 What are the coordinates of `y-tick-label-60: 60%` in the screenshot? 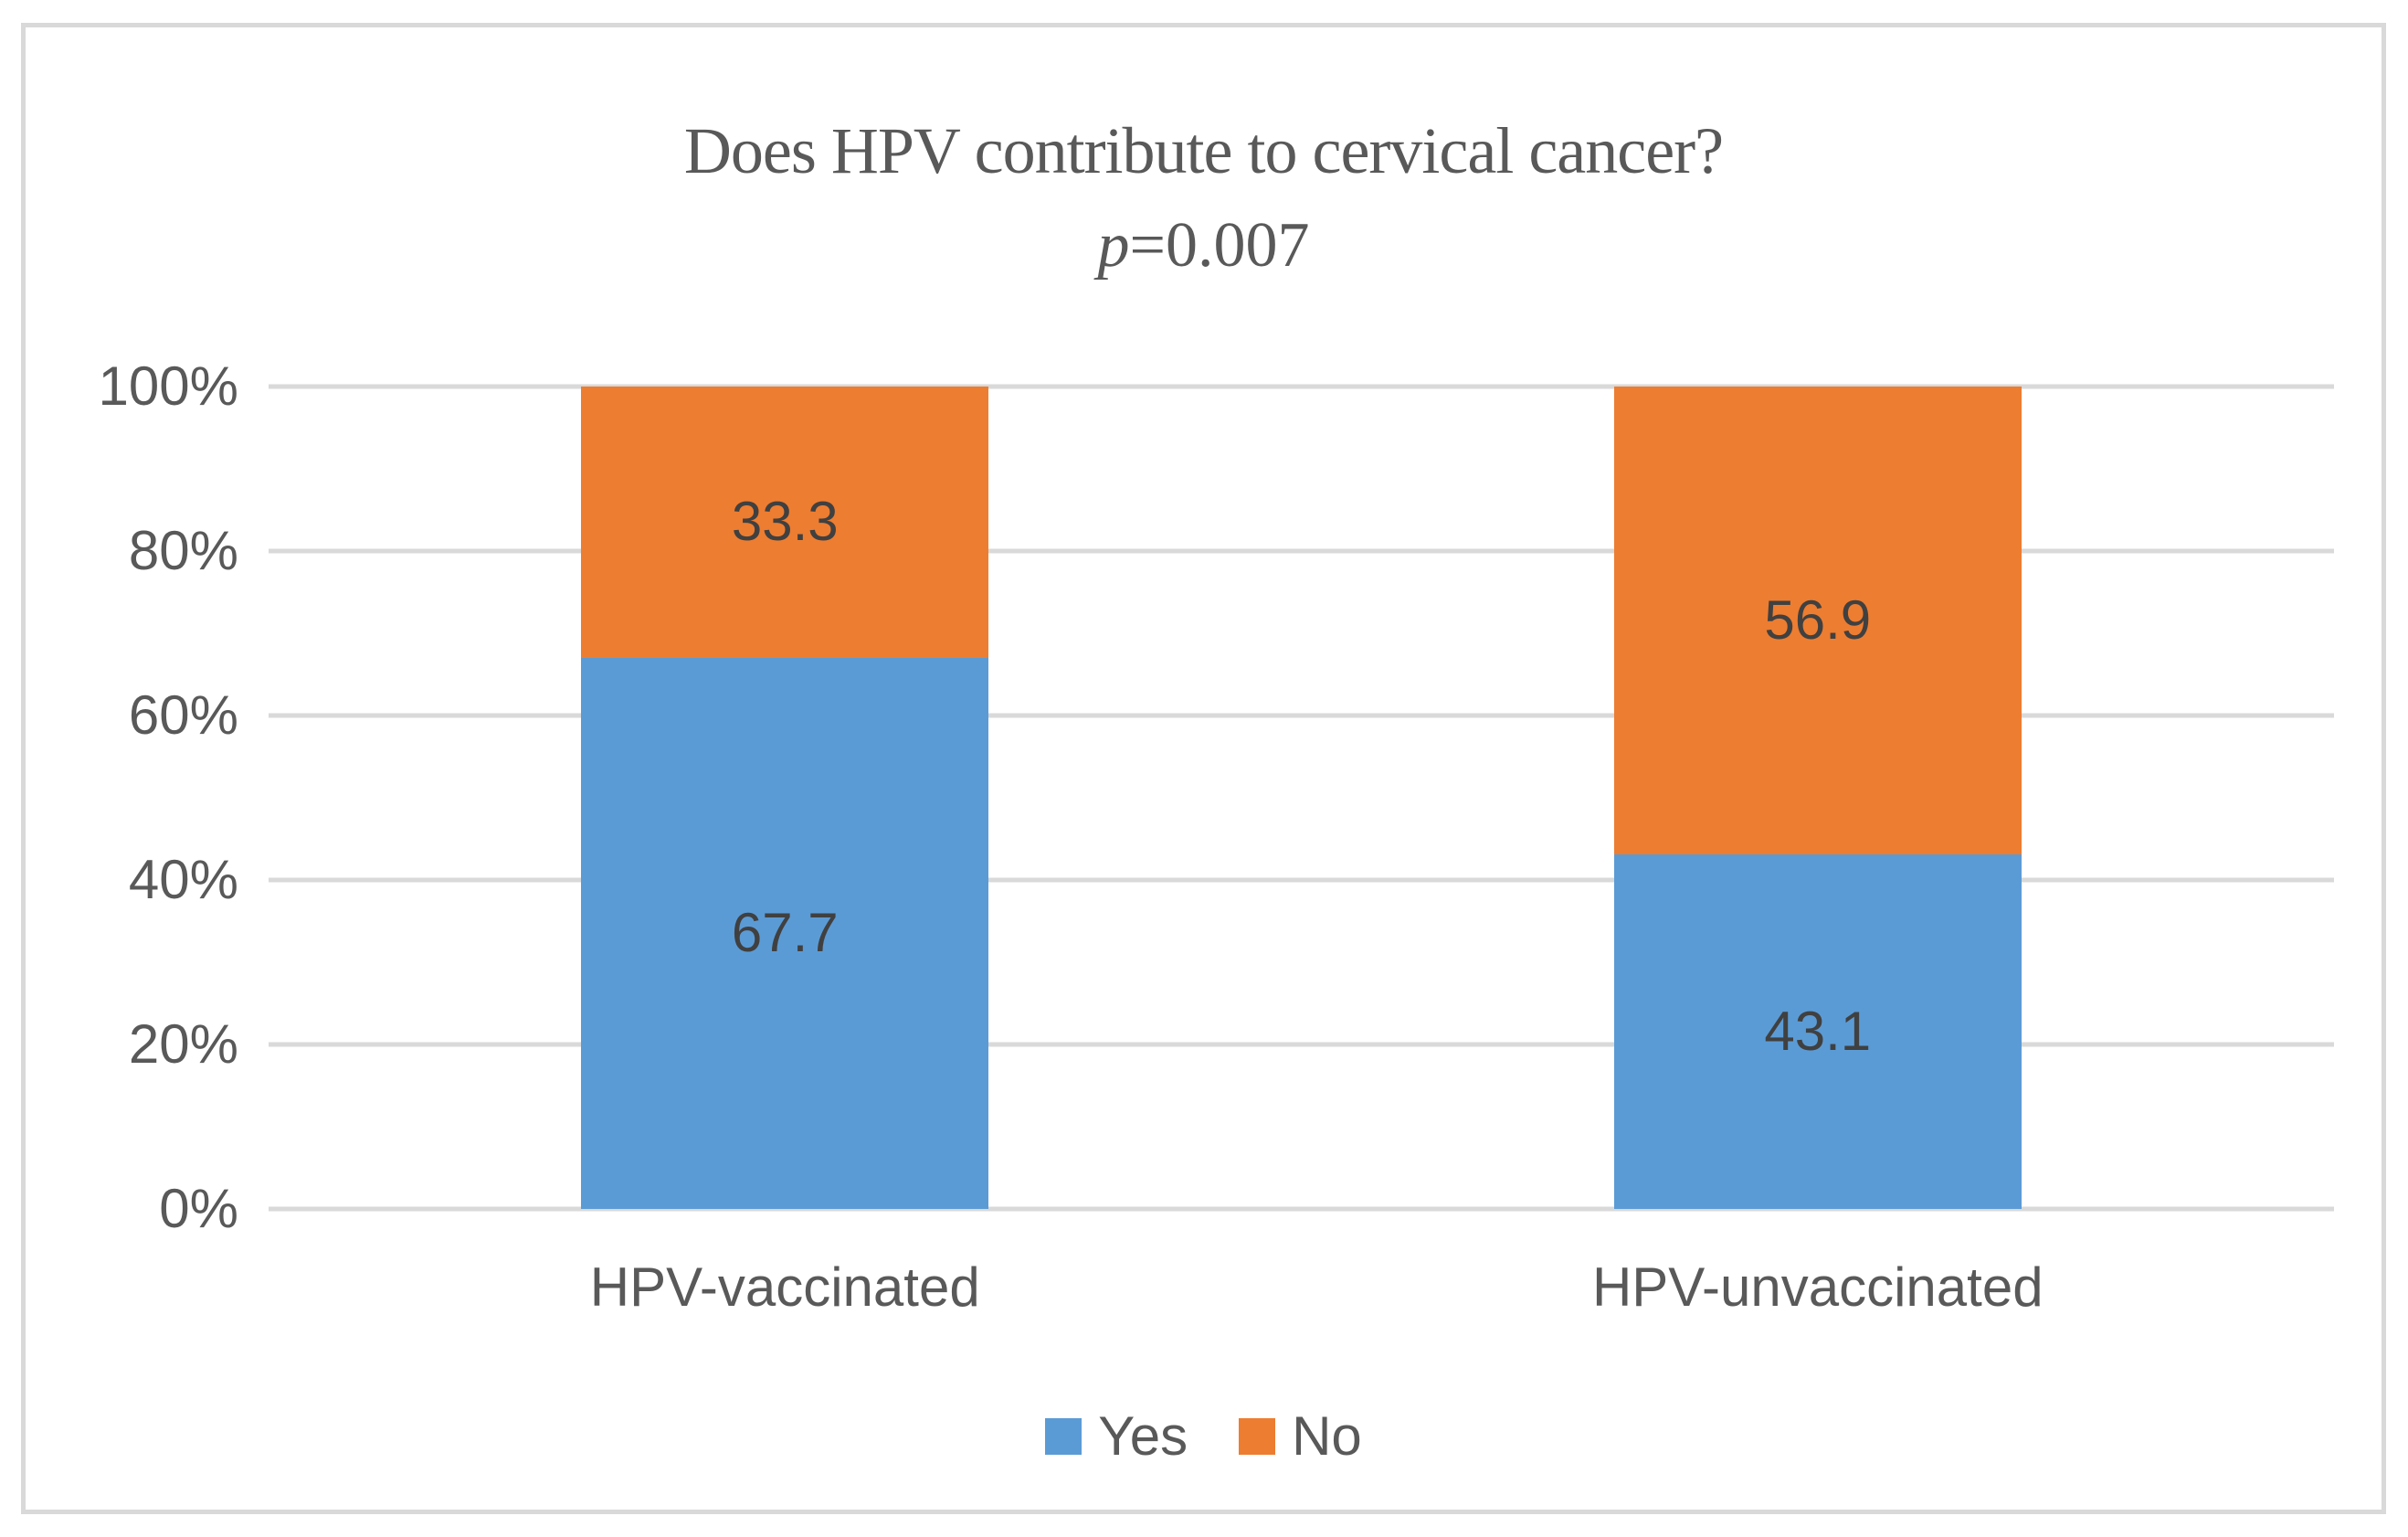 It's located at (183, 715).